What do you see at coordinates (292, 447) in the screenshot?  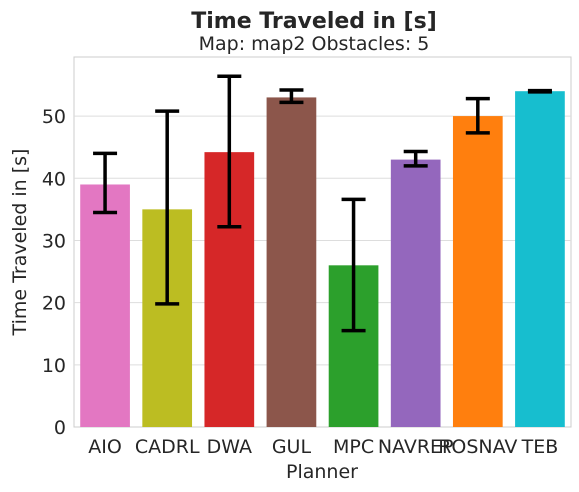 I see `x-tick-label: GUL` at bounding box center [292, 447].